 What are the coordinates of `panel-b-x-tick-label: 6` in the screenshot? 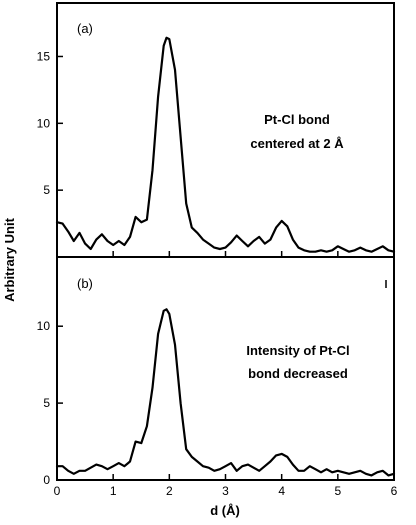 It's located at (394, 491).